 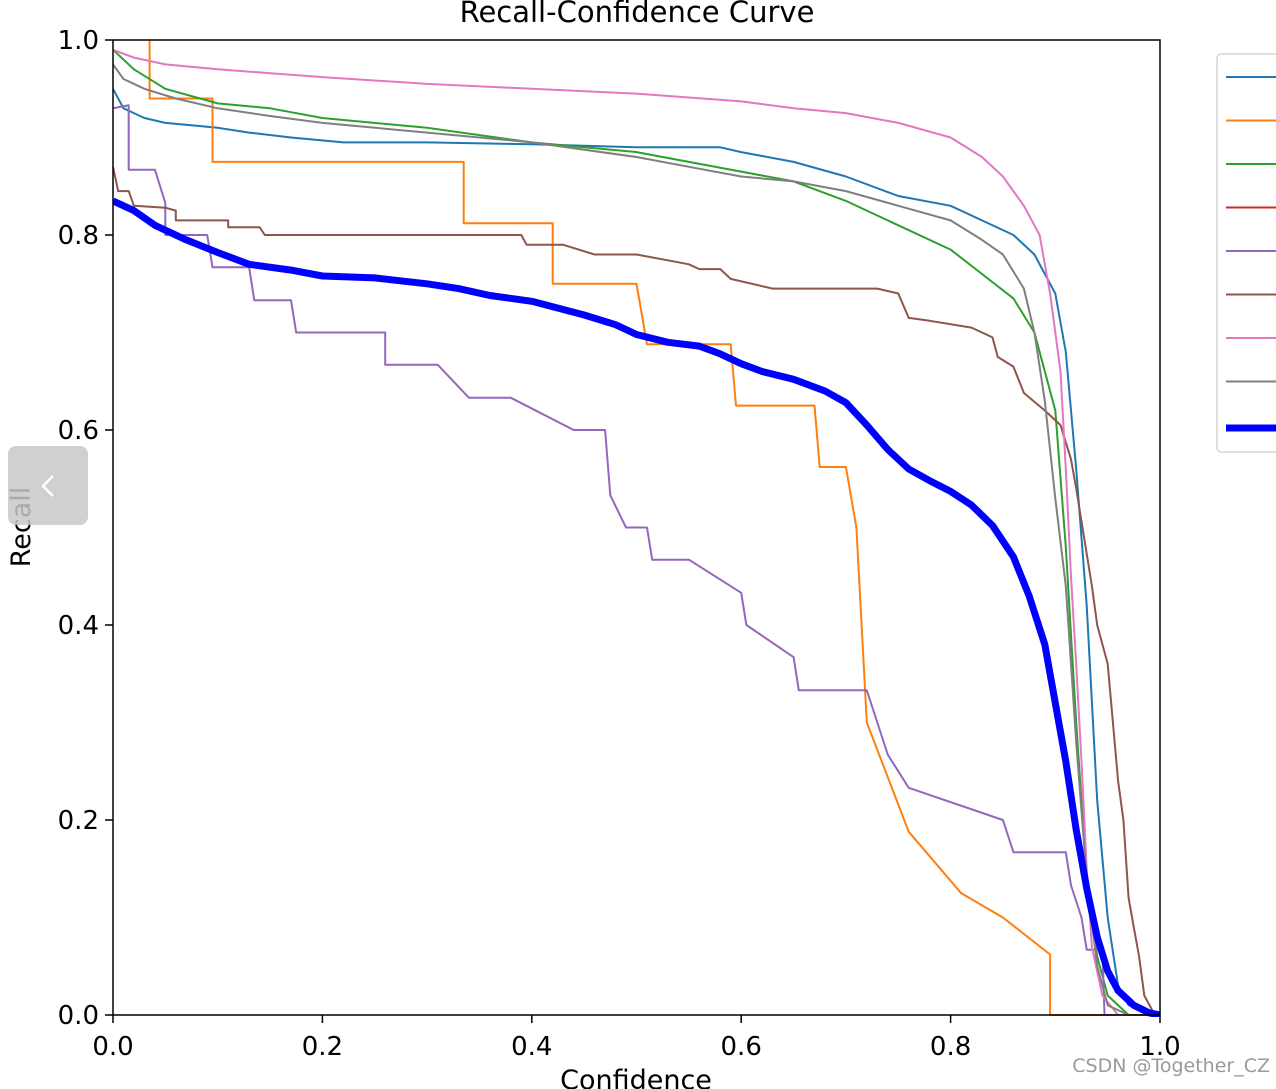 I want to click on watermark: CSDN @Together_CZ, so click(x=1171, y=1066).